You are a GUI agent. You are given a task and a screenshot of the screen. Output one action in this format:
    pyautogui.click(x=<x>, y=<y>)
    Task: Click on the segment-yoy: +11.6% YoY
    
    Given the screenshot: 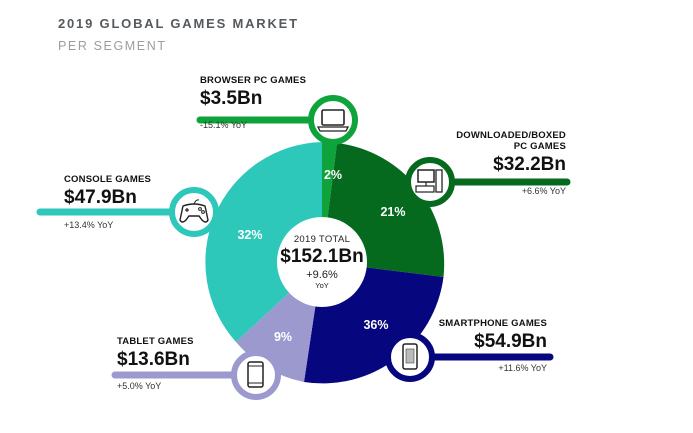 What is the action you would take?
    pyautogui.click(x=522, y=368)
    